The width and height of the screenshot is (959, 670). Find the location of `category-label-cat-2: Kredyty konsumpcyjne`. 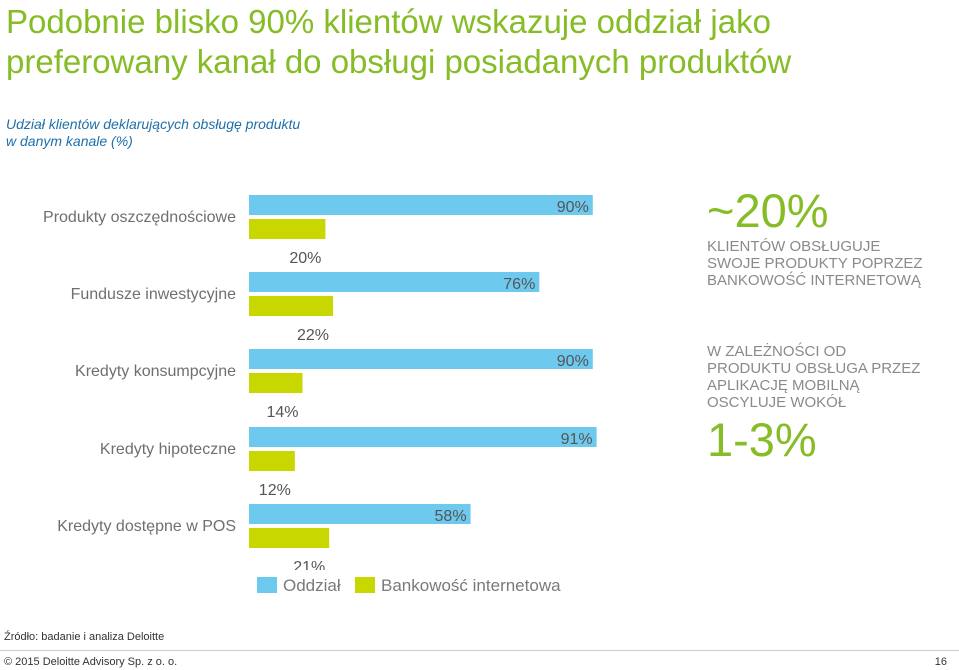

category-label-cat-2: Kredyty konsumpcyjne is located at coordinates (155, 371).